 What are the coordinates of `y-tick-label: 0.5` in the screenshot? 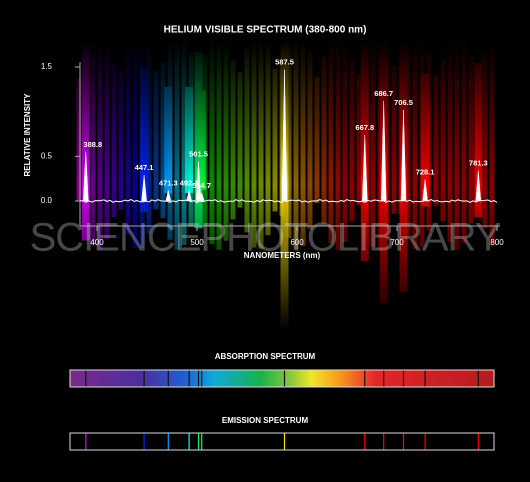 It's located at (47, 155).